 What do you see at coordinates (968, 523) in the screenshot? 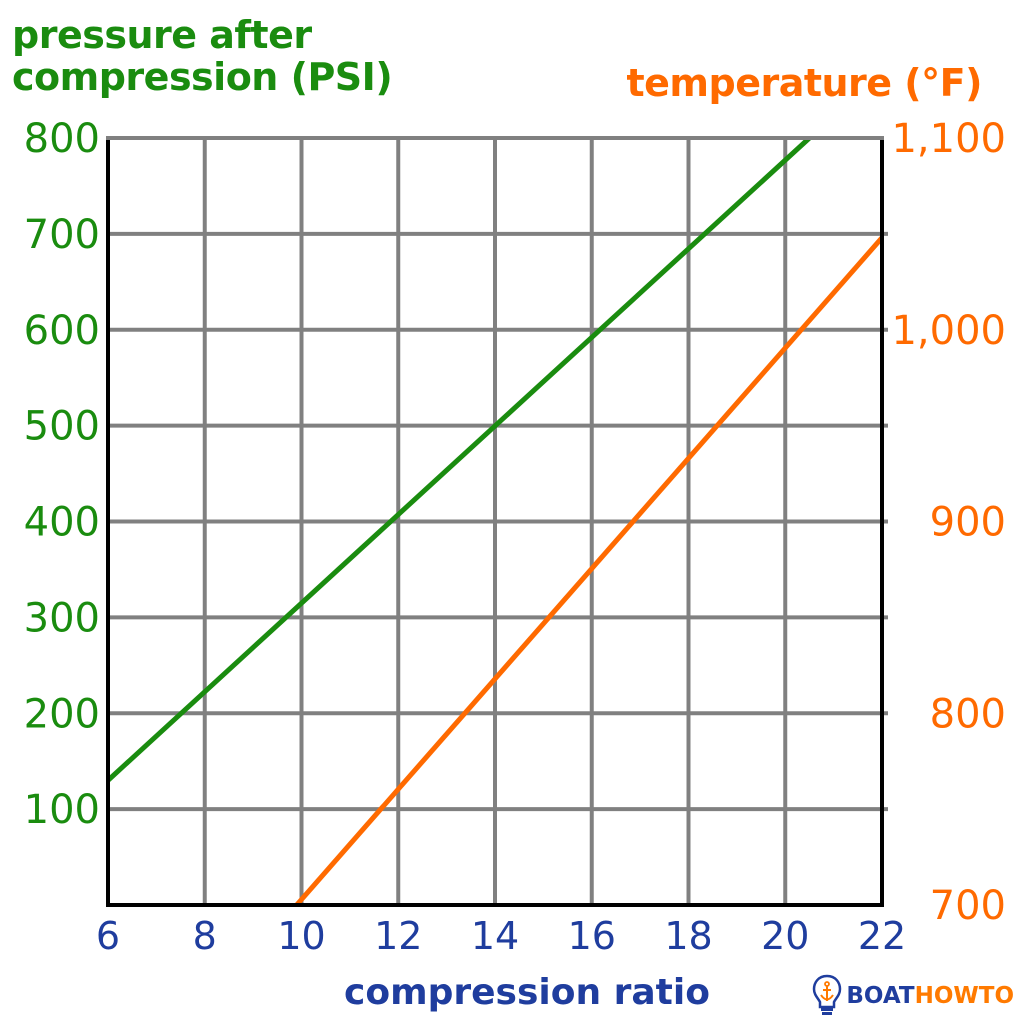
I see `y-tick-label-right: 900` at bounding box center [968, 523].